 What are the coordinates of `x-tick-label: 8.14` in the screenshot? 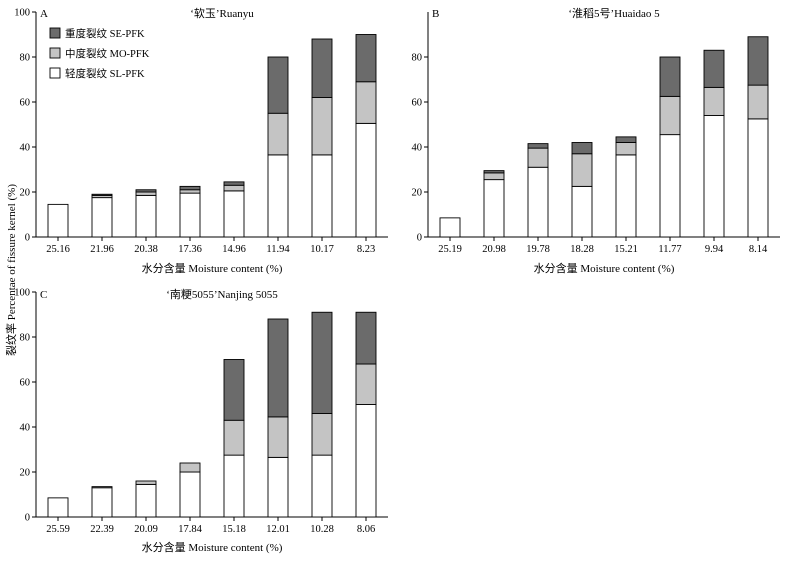 It's located at (758, 249).